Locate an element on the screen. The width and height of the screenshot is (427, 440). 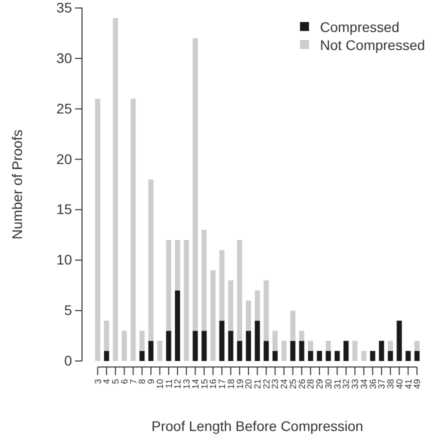
x-tick-label: 8 is located at coordinates (142, 381).